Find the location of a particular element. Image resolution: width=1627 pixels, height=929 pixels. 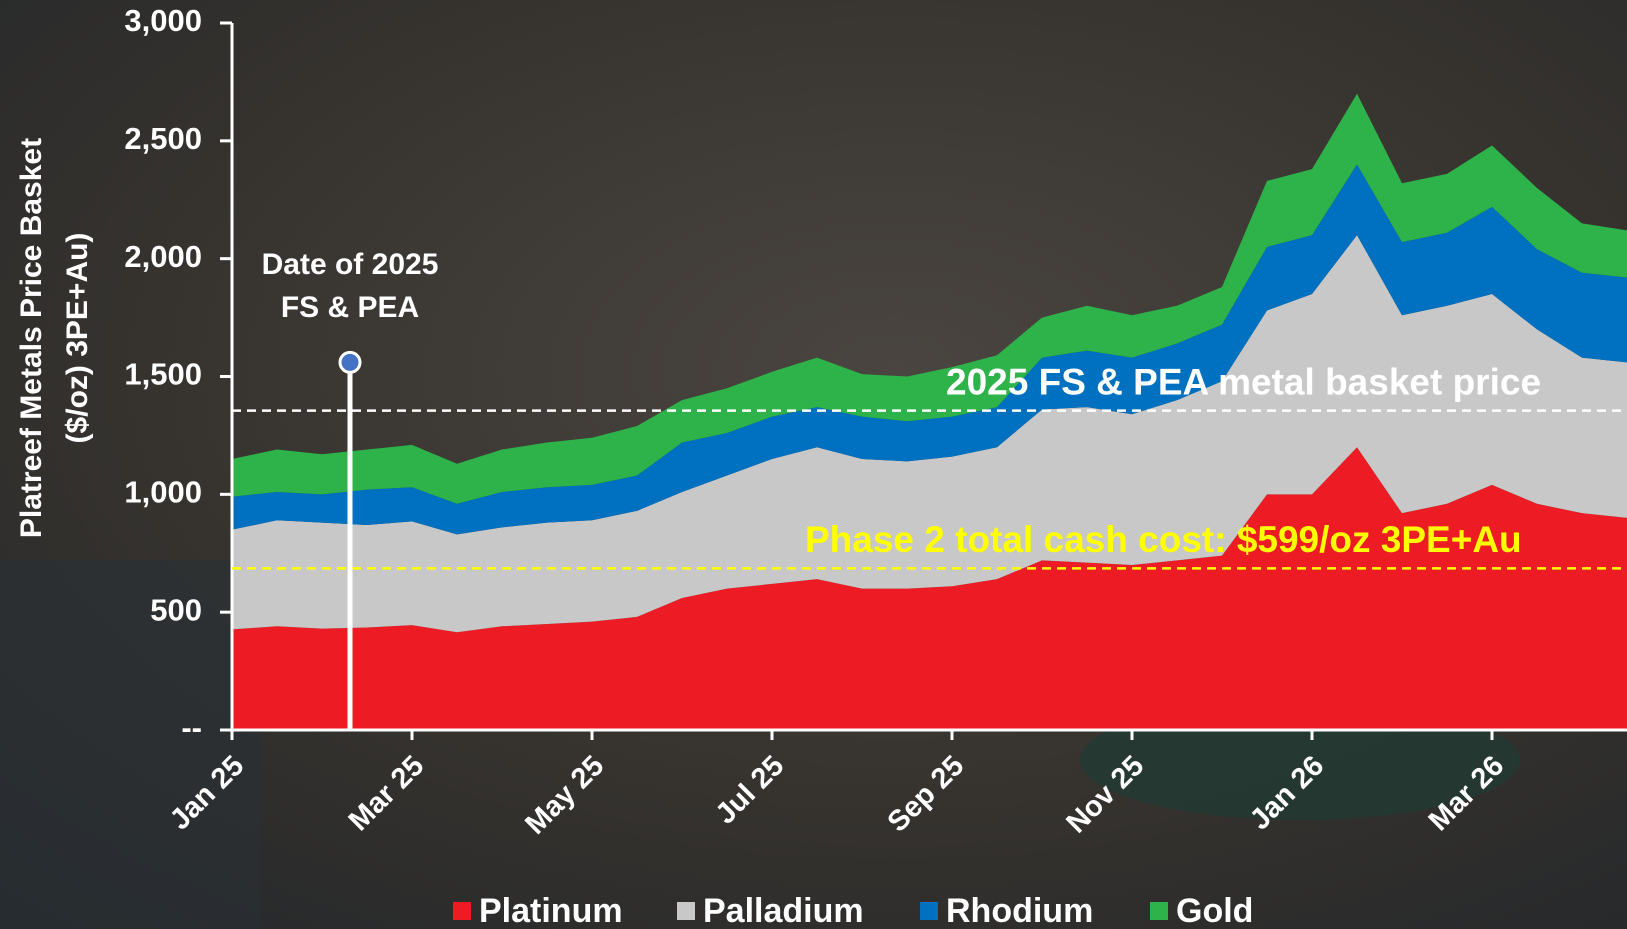

y-tick-label: 500 is located at coordinates (176, 609).